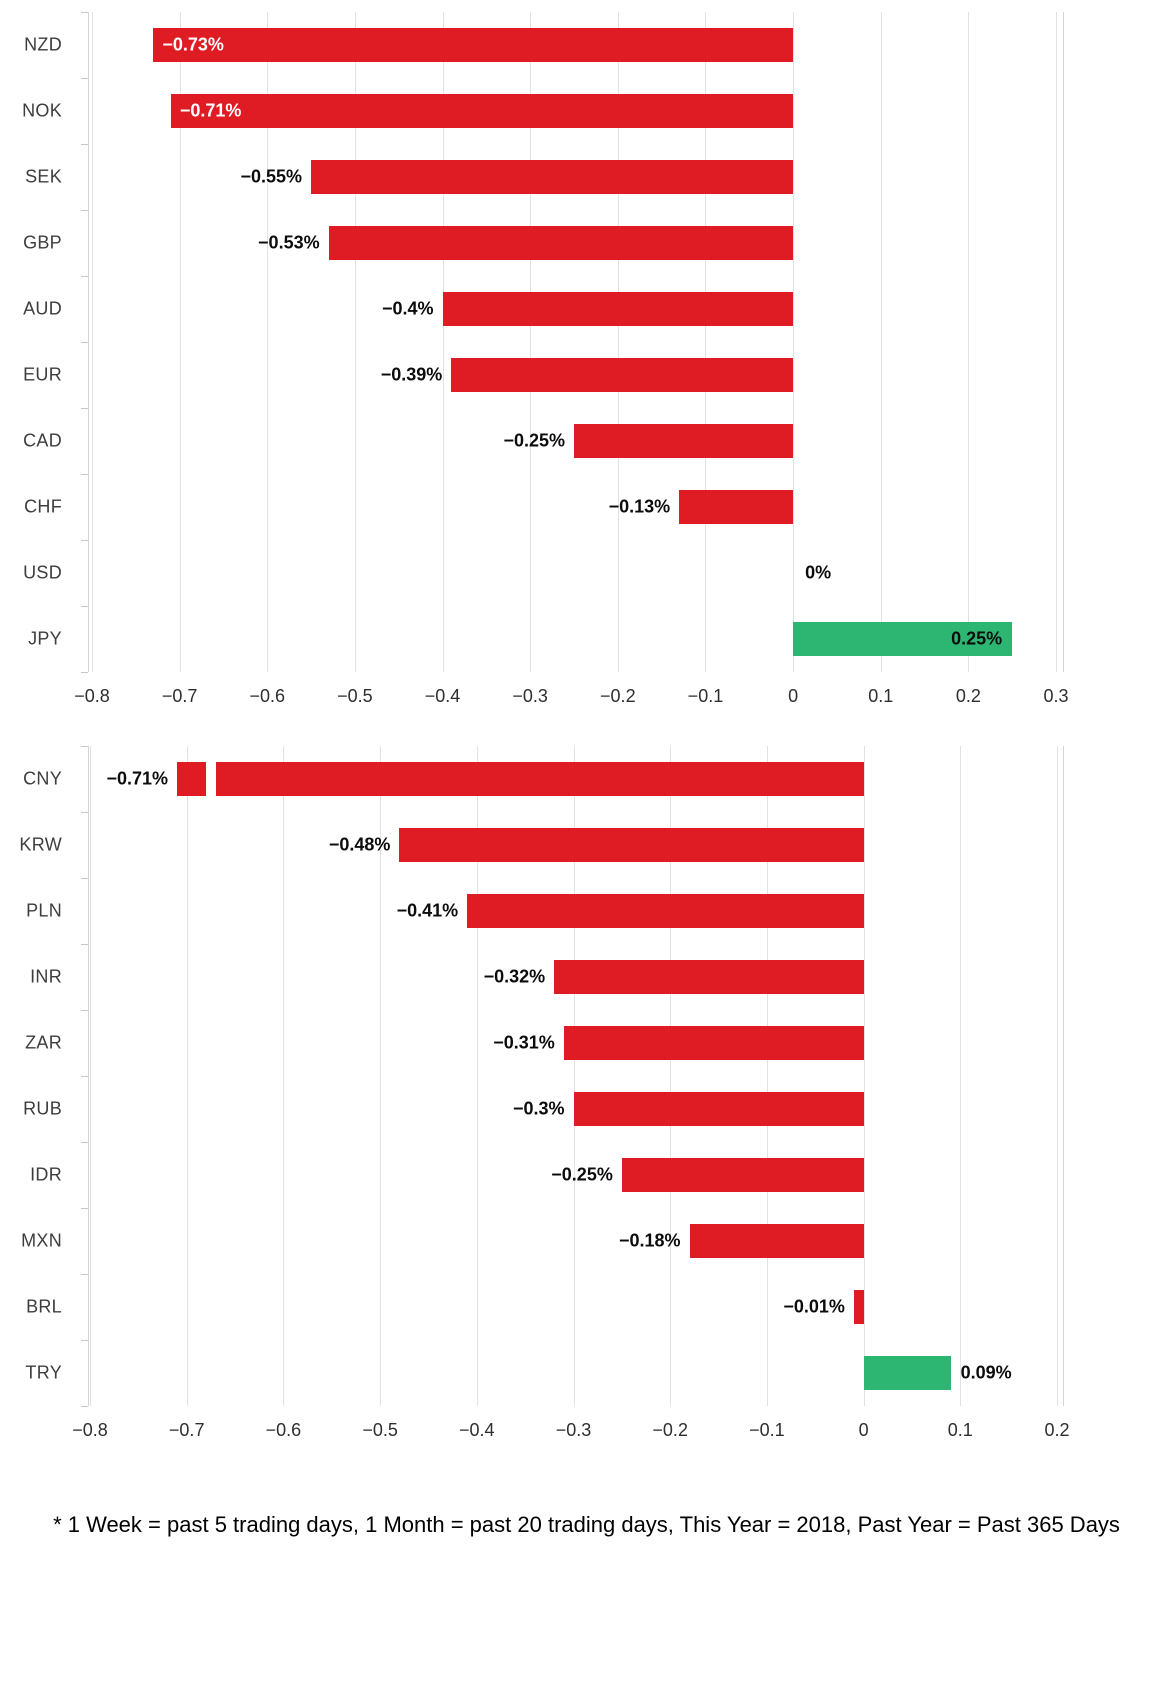  What do you see at coordinates (586, 1241) in the screenshot?
I see `bar-row: MXN −0.18%` at bounding box center [586, 1241].